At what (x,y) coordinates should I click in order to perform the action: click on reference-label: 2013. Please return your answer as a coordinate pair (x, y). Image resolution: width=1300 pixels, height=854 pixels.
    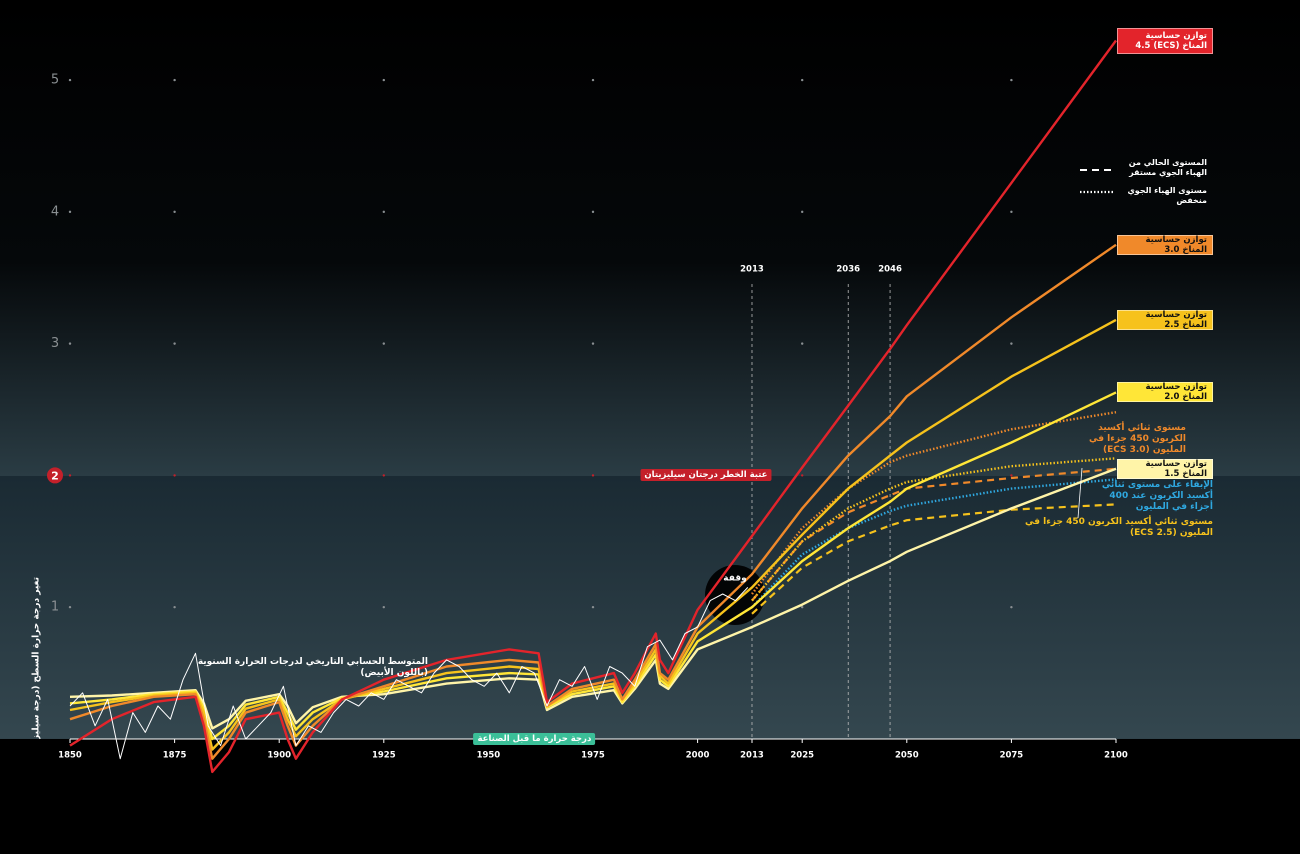
    Looking at the image, I should click on (752, 270).